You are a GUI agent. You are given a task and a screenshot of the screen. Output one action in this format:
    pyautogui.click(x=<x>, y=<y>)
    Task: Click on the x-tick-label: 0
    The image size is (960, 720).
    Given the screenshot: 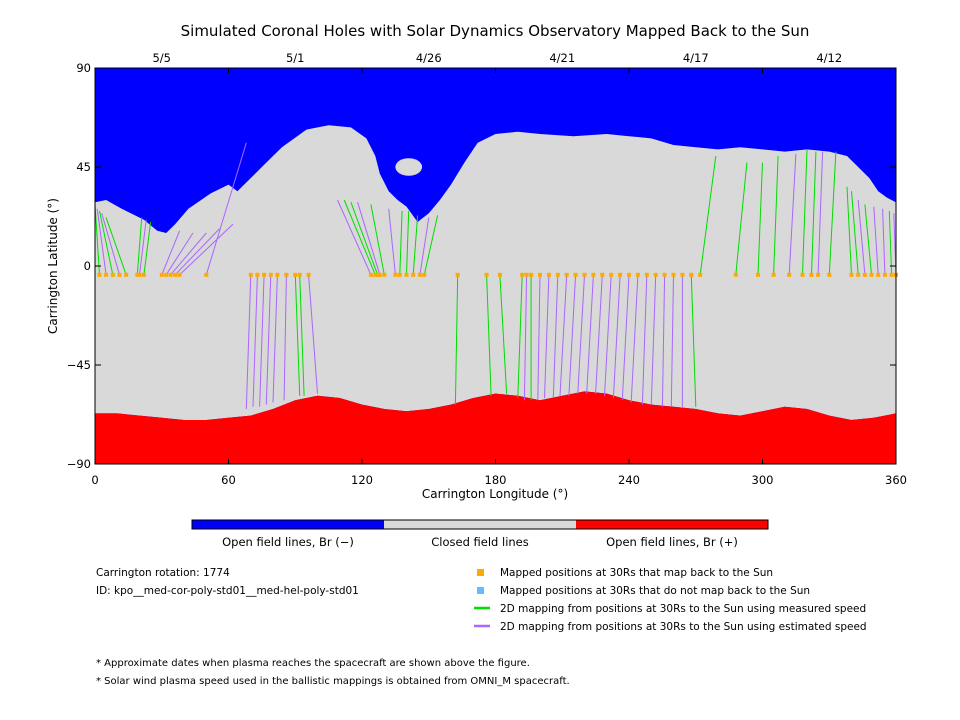 What is the action you would take?
    pyautogui.click(x=94, y=480)
    